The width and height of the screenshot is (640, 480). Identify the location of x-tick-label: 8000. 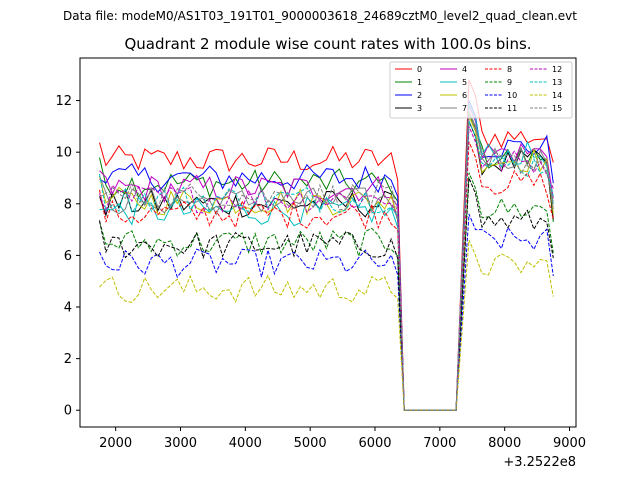
(504, 443).